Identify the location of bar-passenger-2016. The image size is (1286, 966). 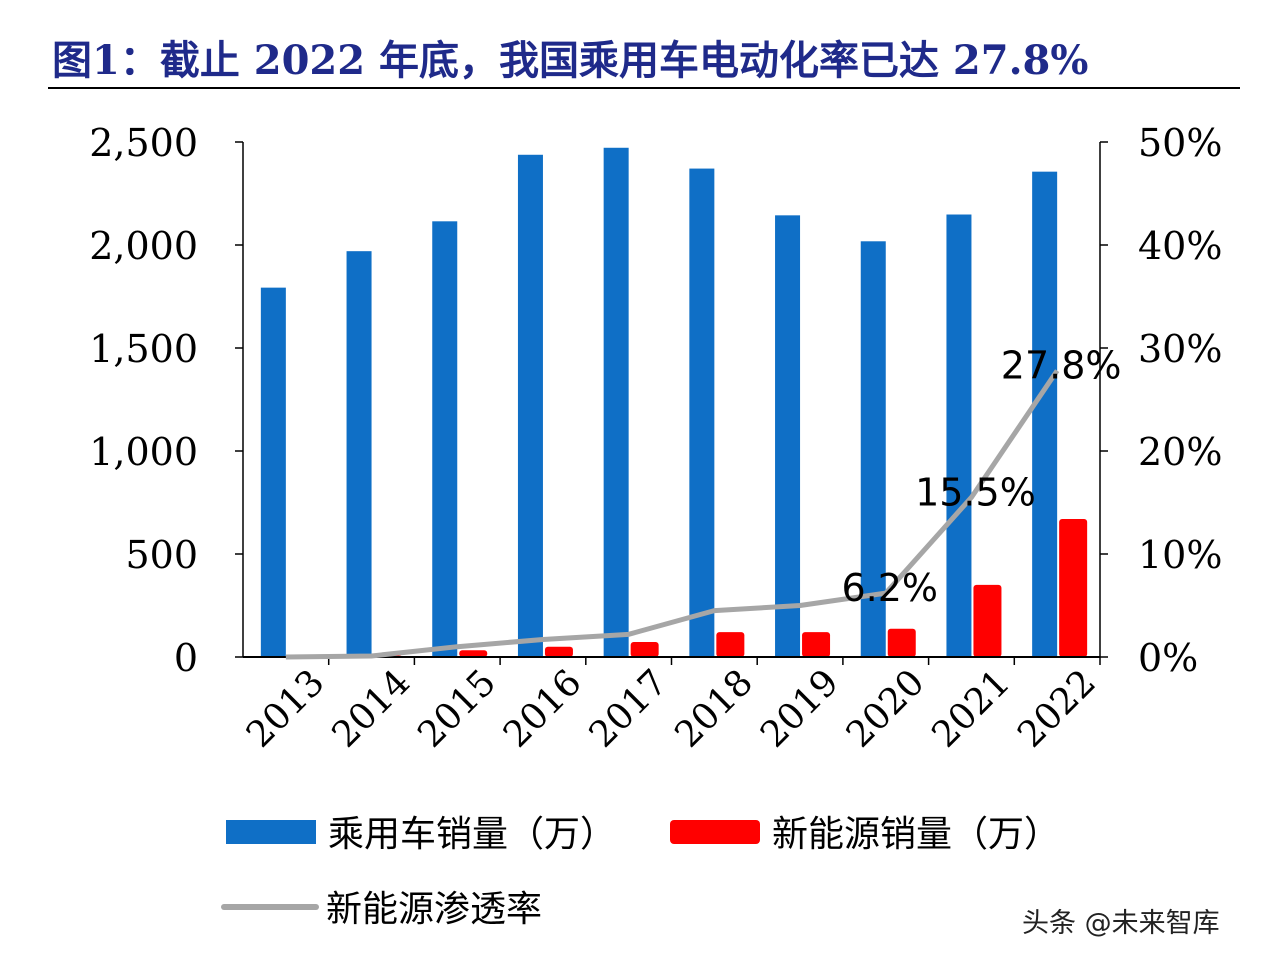
(530, 405).